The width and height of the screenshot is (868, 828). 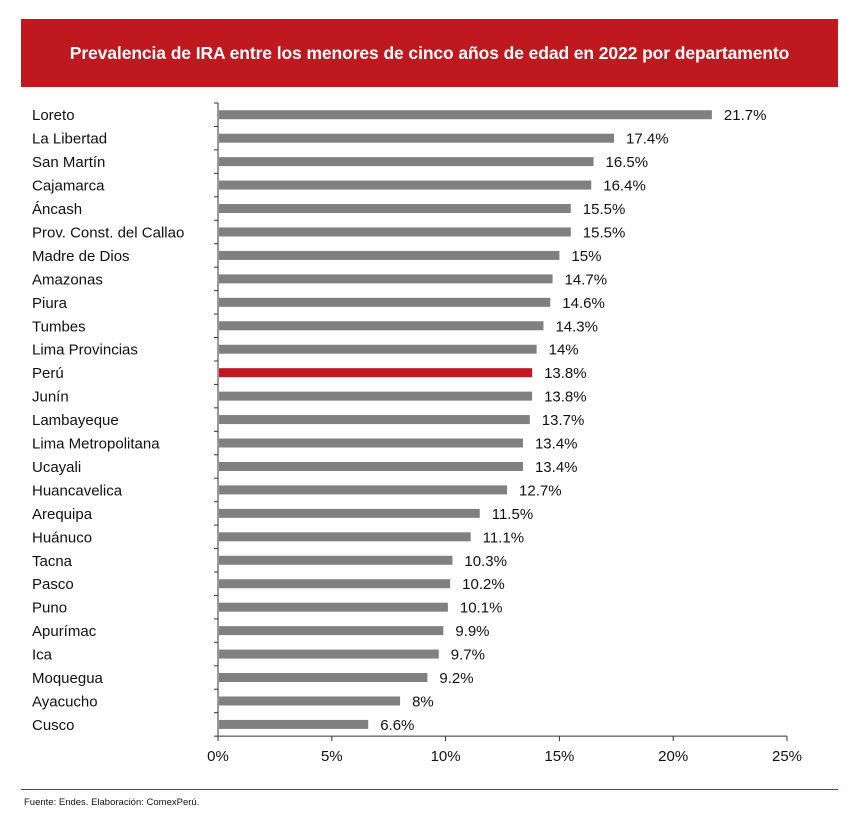 What do you see at coordinates (627, 162) in the screenshot?
I see `value-label: 16.5%` at bounding box center [627, 162].